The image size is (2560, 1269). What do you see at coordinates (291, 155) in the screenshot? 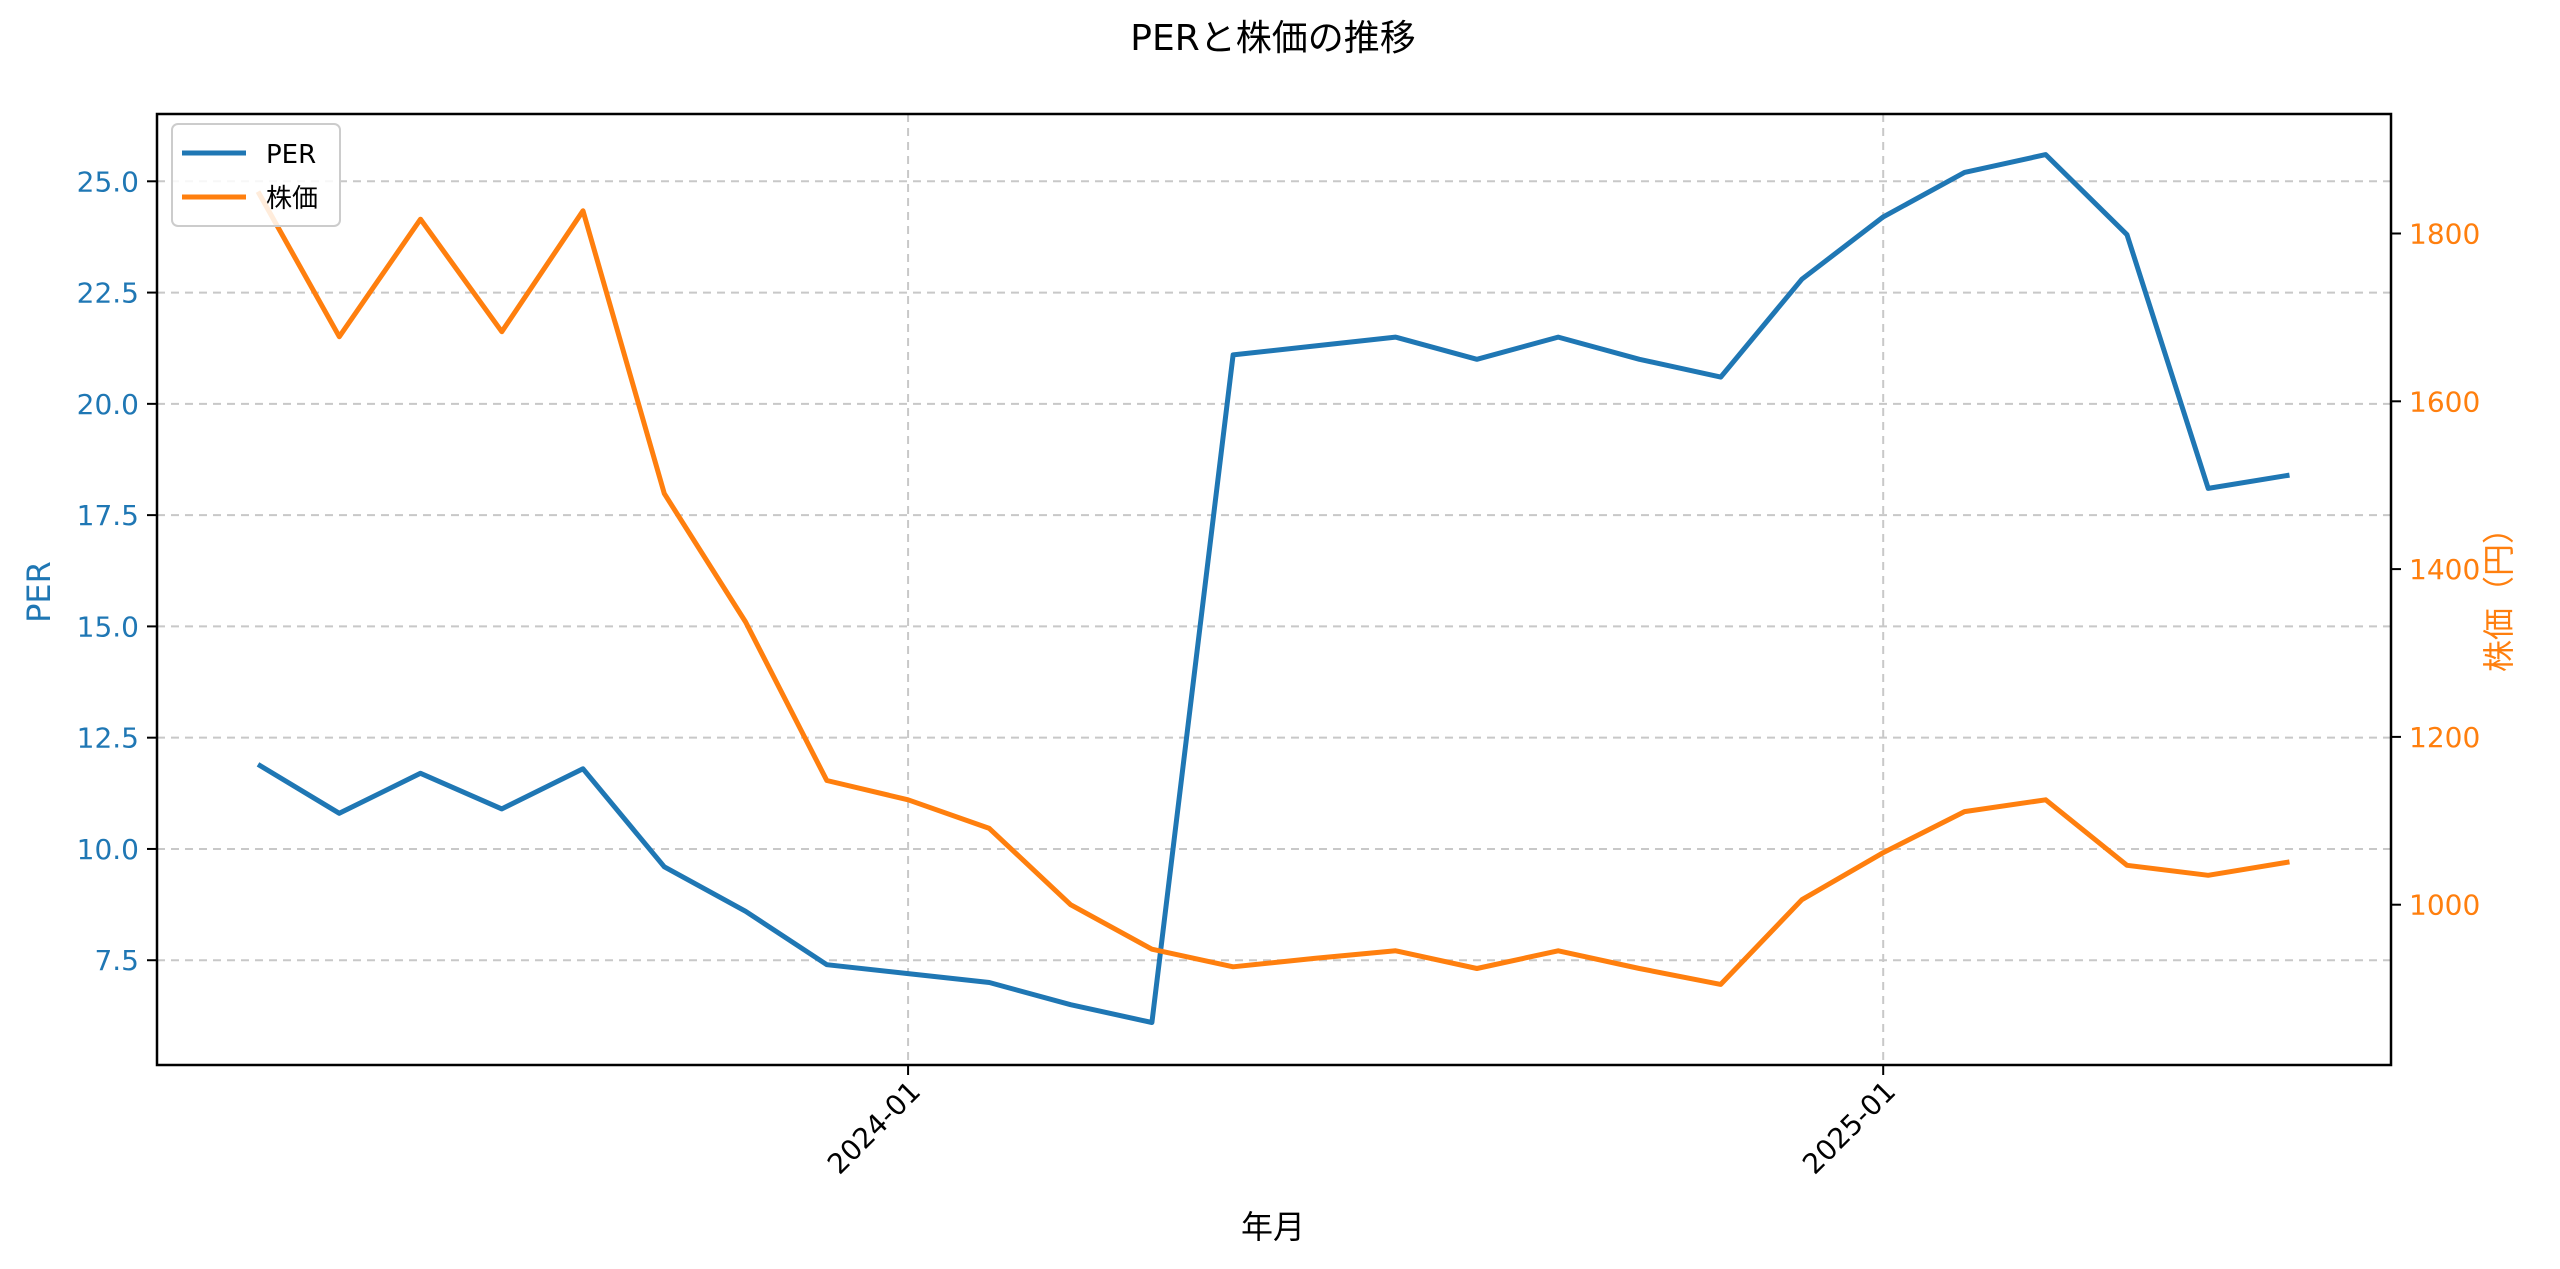
I see `legend-per-label: PER` at bounding box center [291, 155].